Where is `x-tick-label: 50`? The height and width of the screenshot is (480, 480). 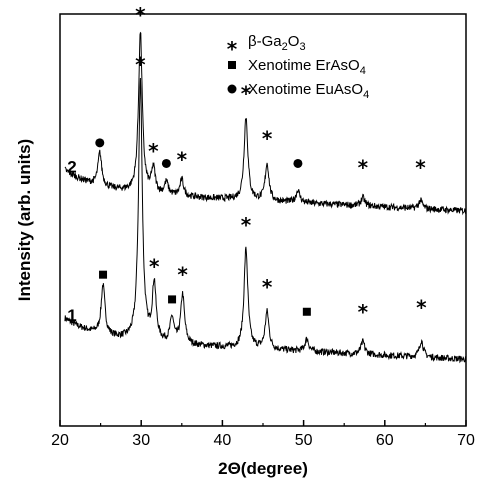
x-tick-label: 50 is located at coordinates (304, 440).